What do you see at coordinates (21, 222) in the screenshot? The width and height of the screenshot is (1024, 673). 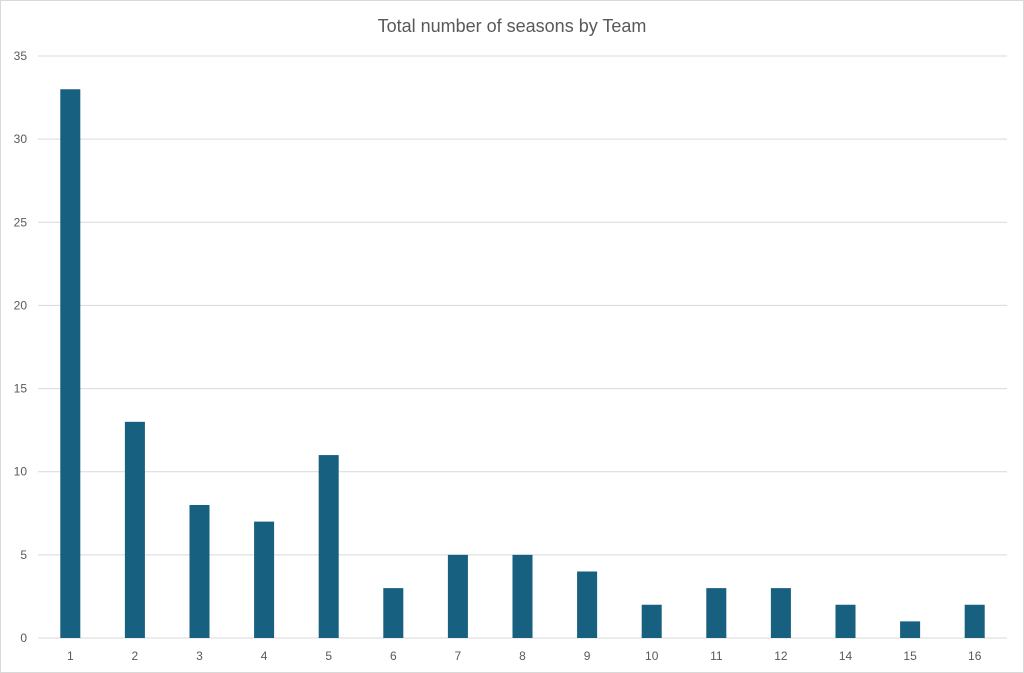 I see `y-tick-label: 25` at bounding box center [21, 222].